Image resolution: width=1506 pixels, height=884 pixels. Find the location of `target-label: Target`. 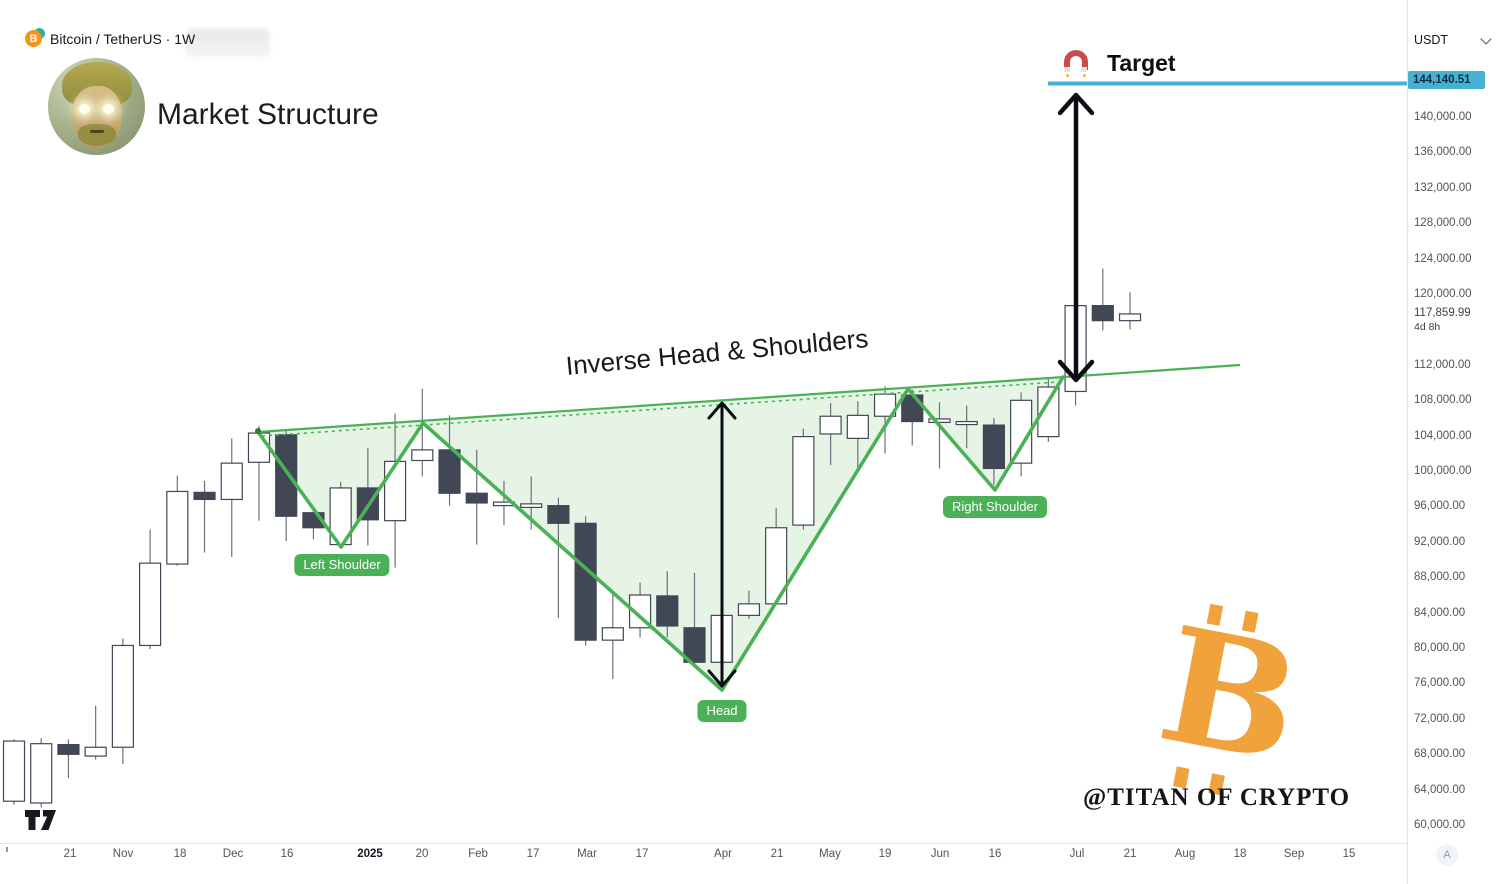

target-label: Target is located at coordinates (1141, 62).